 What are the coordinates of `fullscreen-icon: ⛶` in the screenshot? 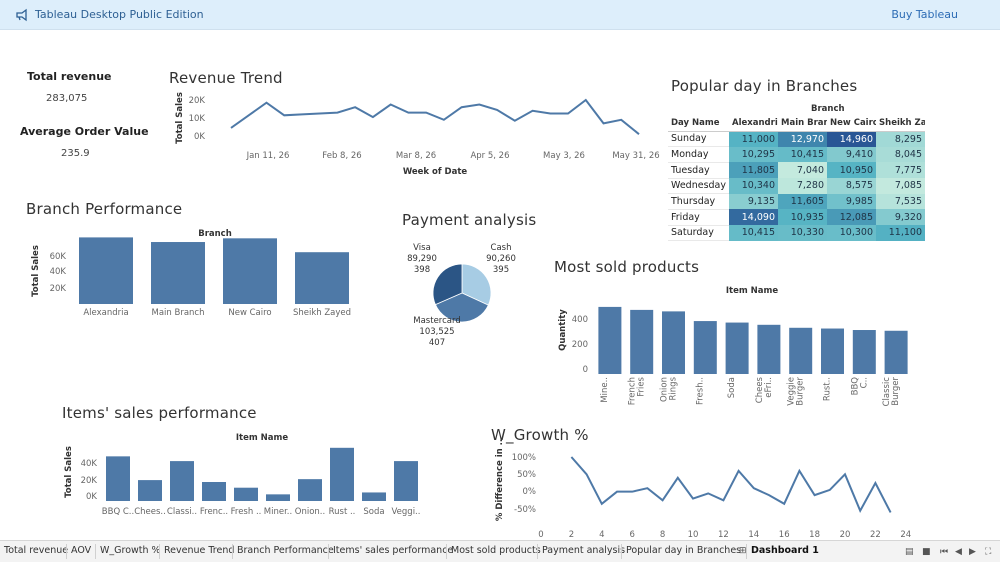 It's located at (988, 552).